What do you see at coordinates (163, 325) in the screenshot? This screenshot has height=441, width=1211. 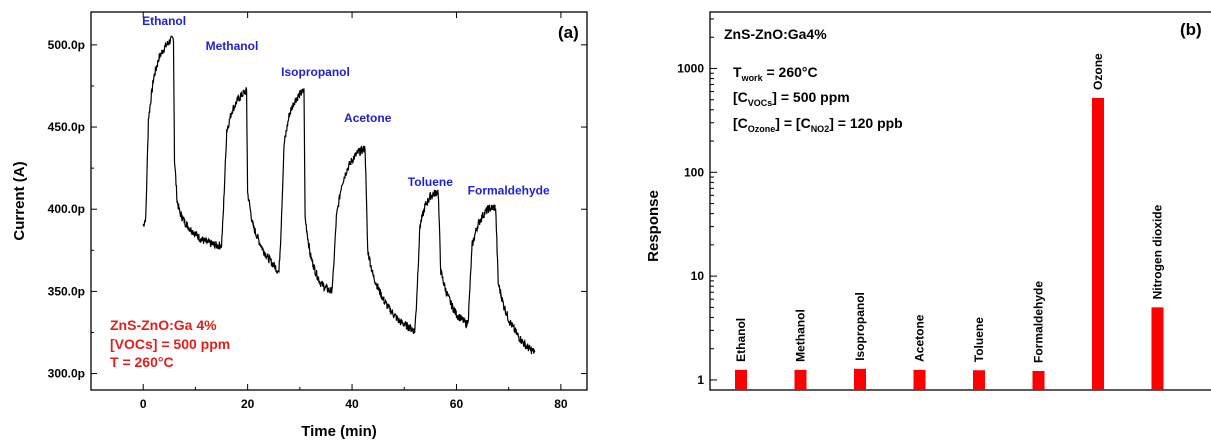 I see `panel-a-legend-line-1: ZnS-ZnO:Ga 4%` at bounding box center [163, 325].